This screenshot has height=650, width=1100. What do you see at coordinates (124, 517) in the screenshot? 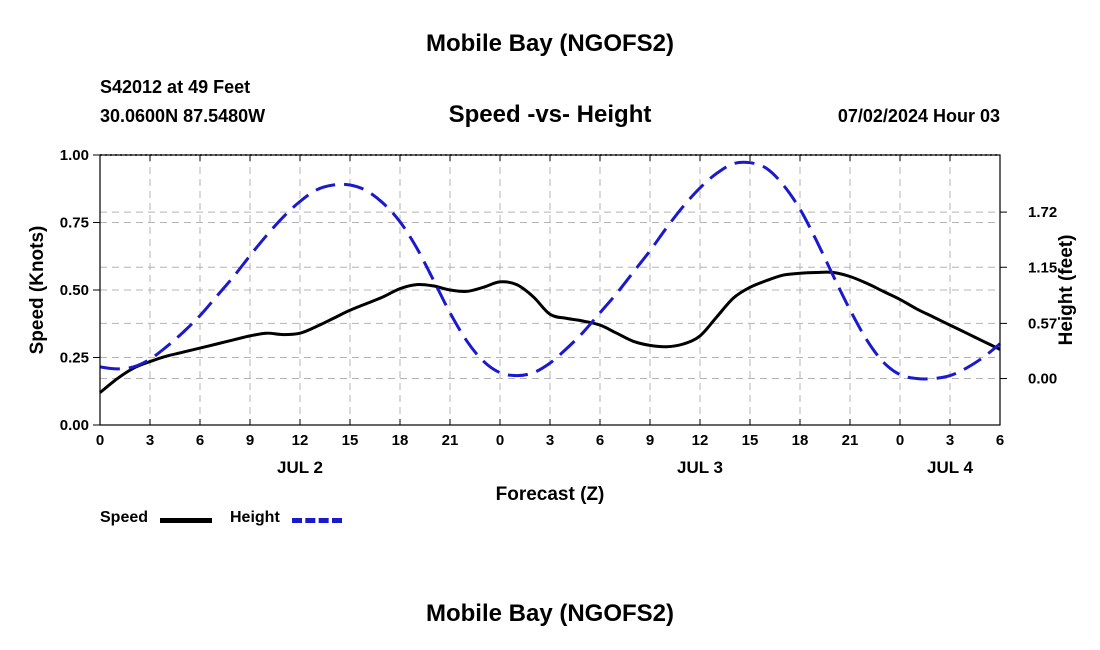
I see `legend-label-speed: Speed` at bounding box center [124, 517].